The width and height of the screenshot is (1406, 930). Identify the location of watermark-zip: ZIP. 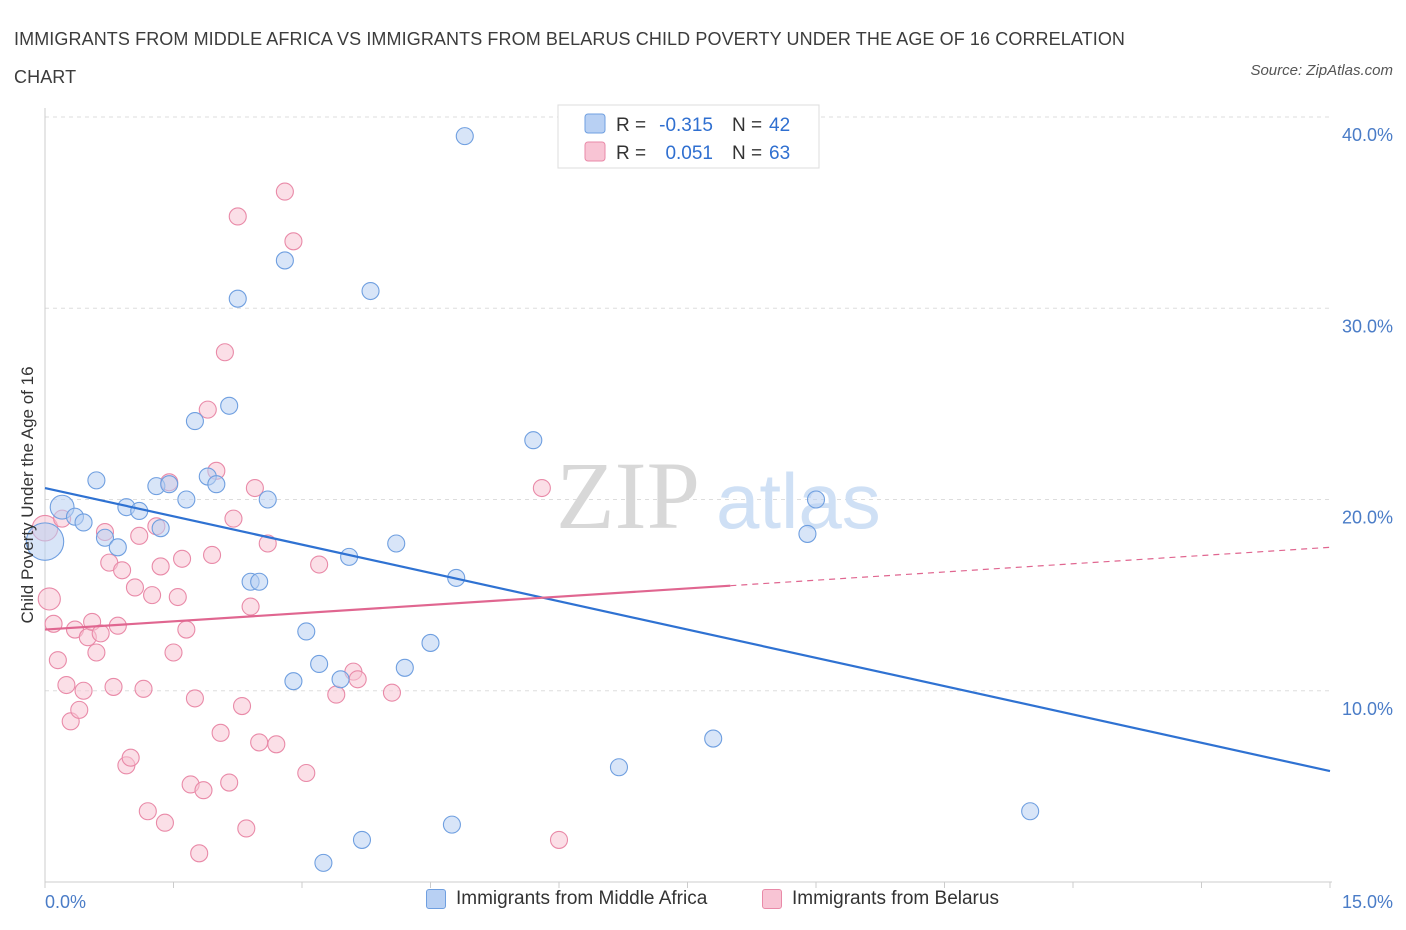
(628, 495).